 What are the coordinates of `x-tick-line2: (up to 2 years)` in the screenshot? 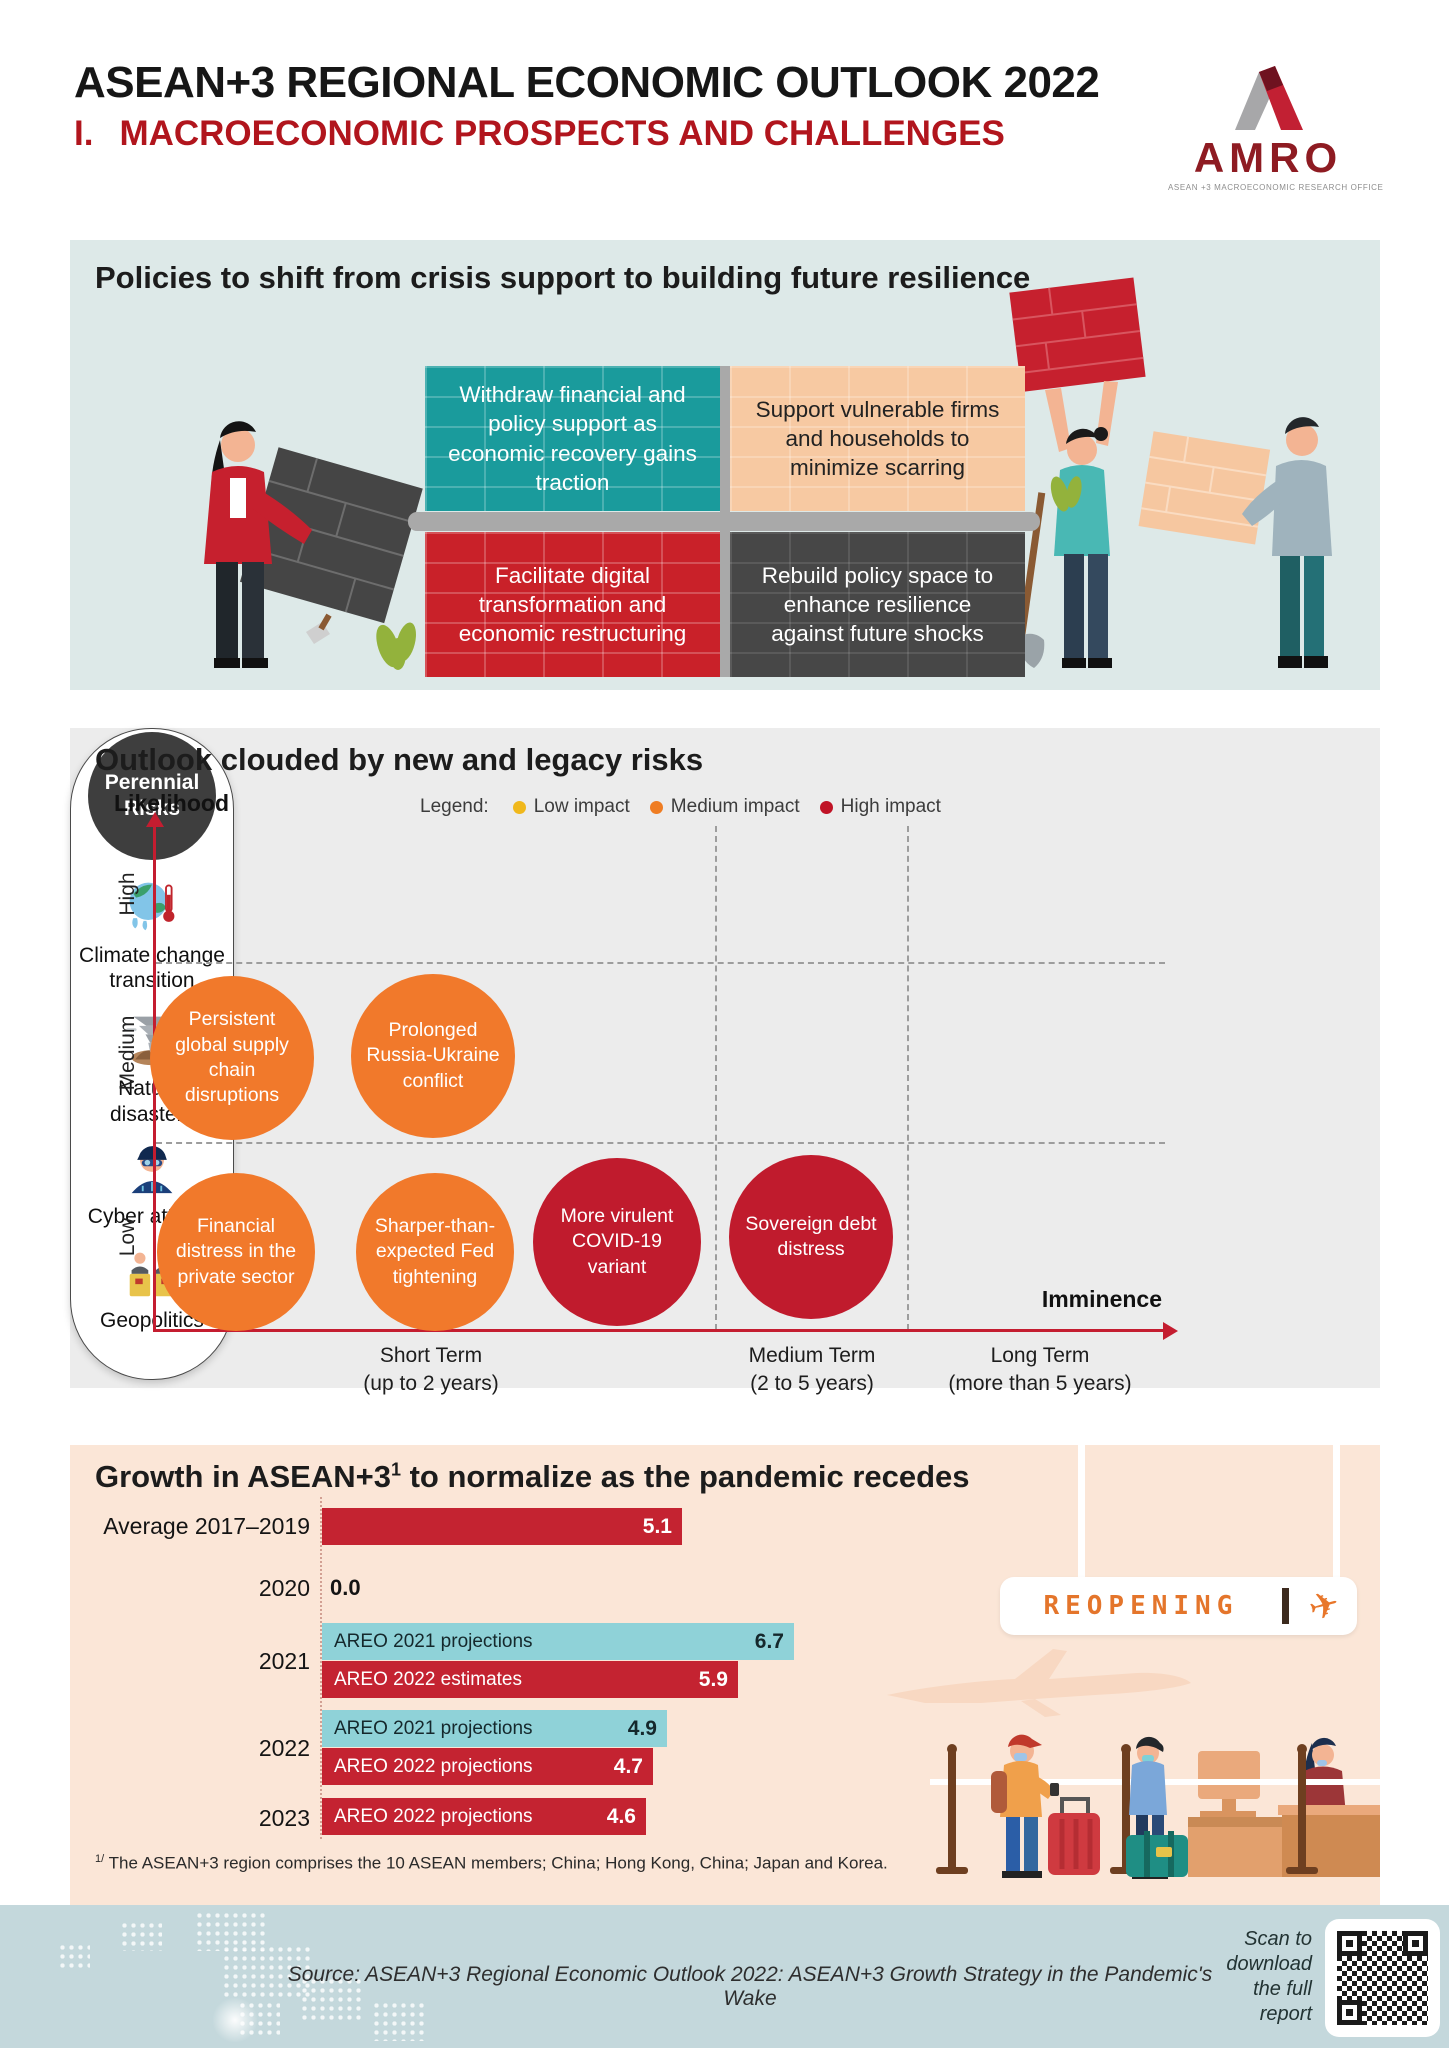 It's located at (431, 1384).